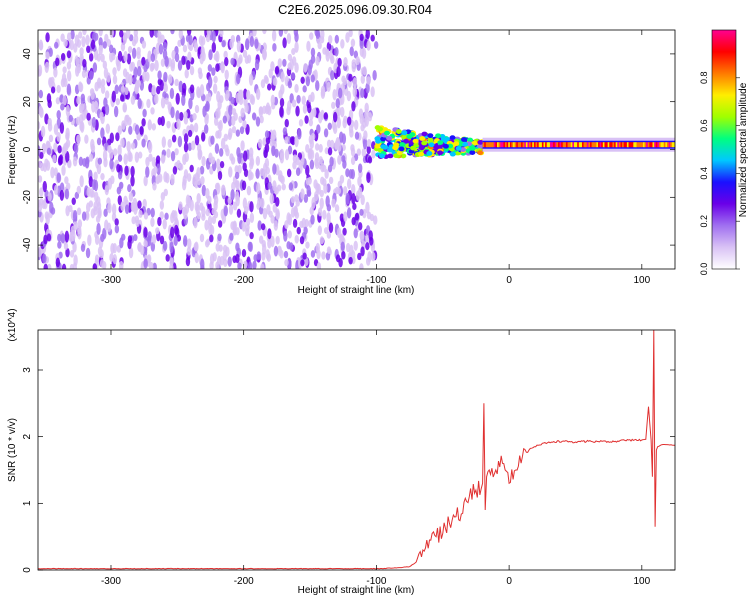 The height and width of the screenshot is (600, 750). Describe the element at coordinates (27, 570) in the screenshot. I see `y-tick-label: 0` at that location.